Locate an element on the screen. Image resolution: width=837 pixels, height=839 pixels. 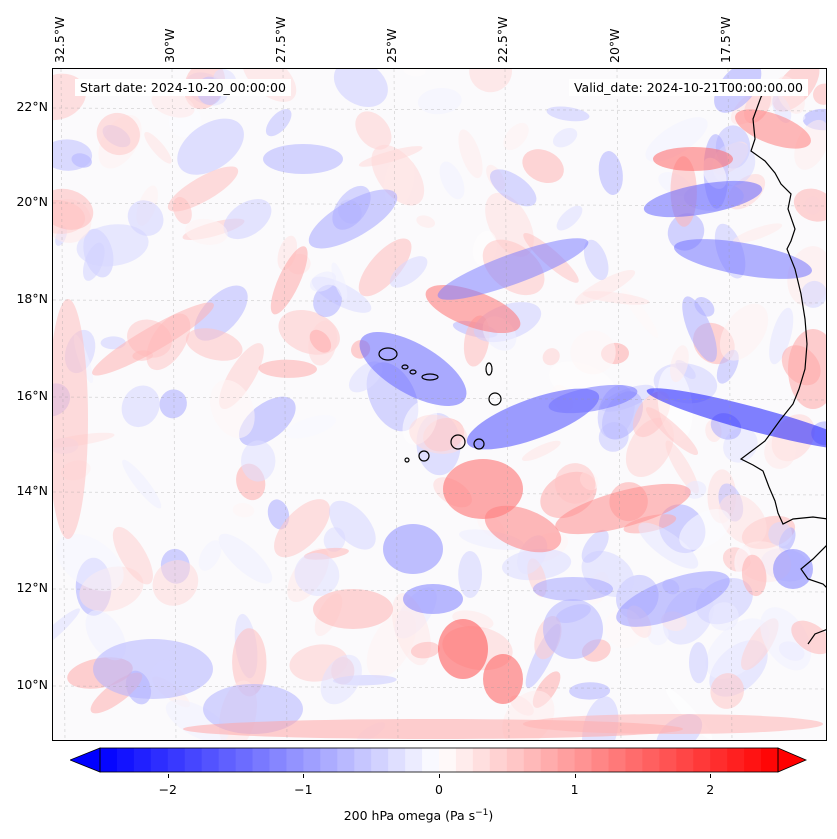
lat-label: 22°N is located at coordinates (32, 106).